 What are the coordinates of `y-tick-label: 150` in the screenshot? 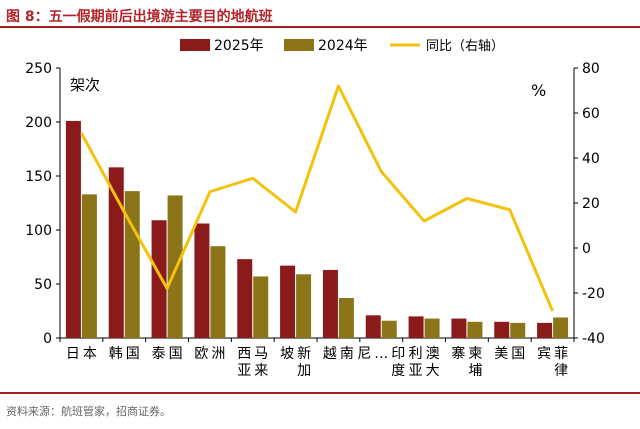 It's located at (38, 177).